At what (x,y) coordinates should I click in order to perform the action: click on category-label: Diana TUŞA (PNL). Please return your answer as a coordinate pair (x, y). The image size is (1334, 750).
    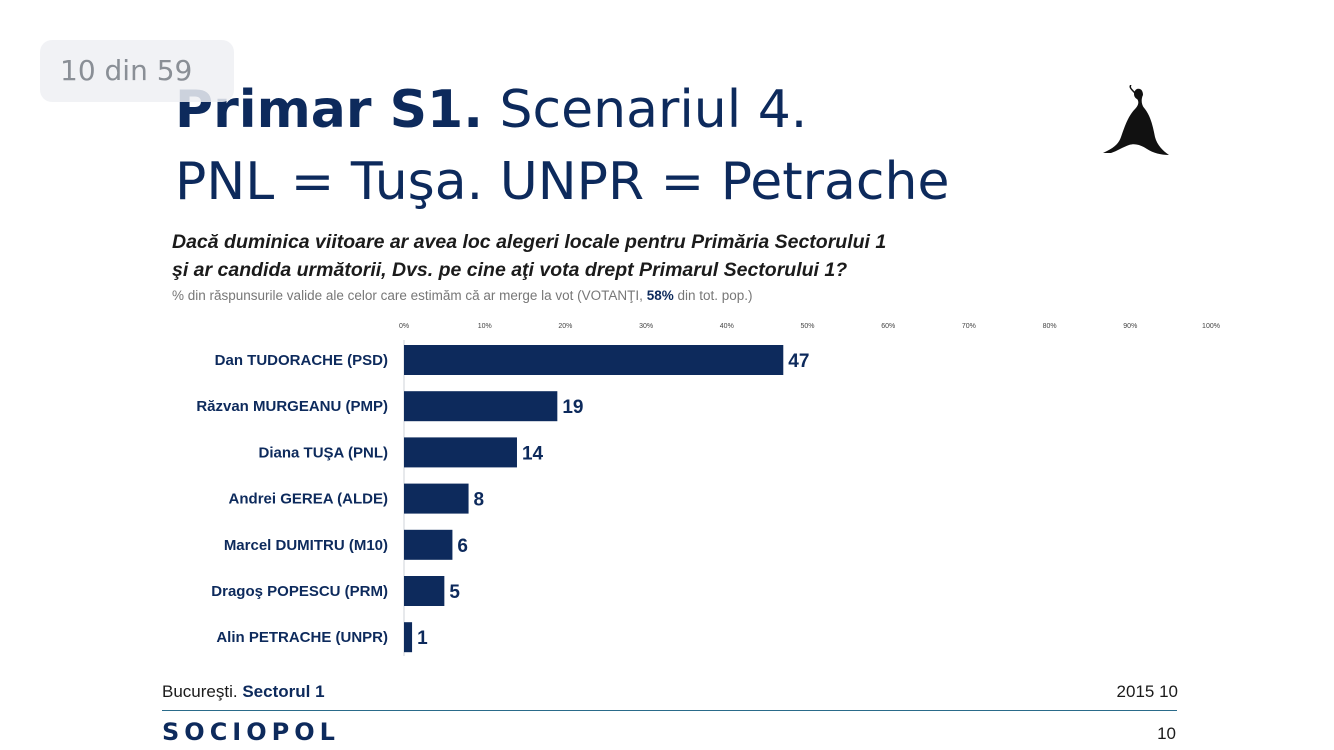
    Looking at the image, I should click on (323, 452).